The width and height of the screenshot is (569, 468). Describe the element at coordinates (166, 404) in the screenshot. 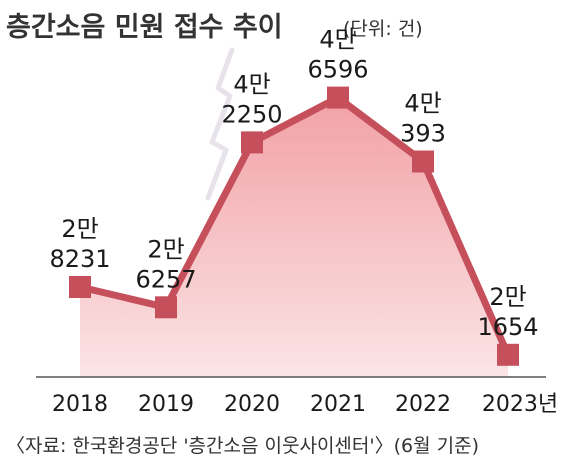

I see `x-tick-label-1: 2019` at that location.